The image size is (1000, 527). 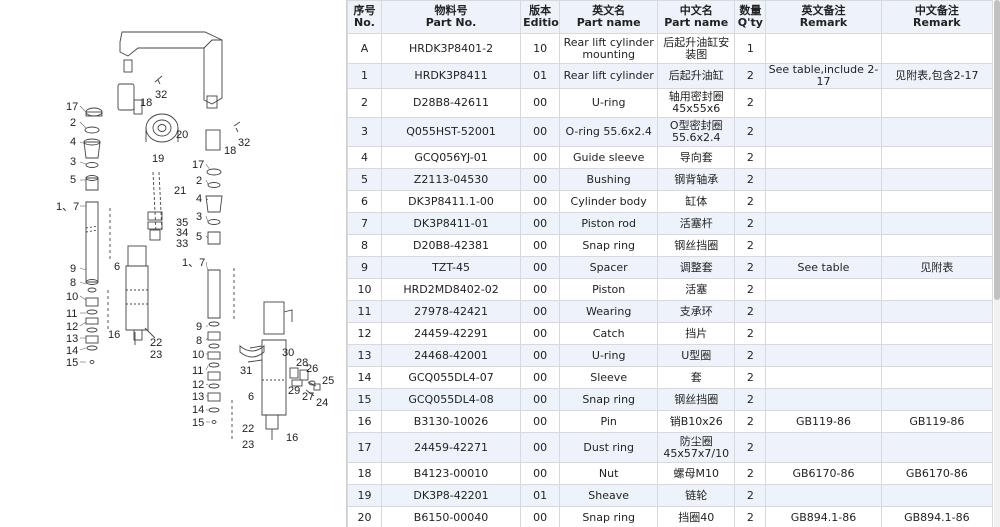 What do you see at coordinates (451, 447) in the screenshot?
I see `cell-part-no: 24459-42271` at bounding box center [451, 447].